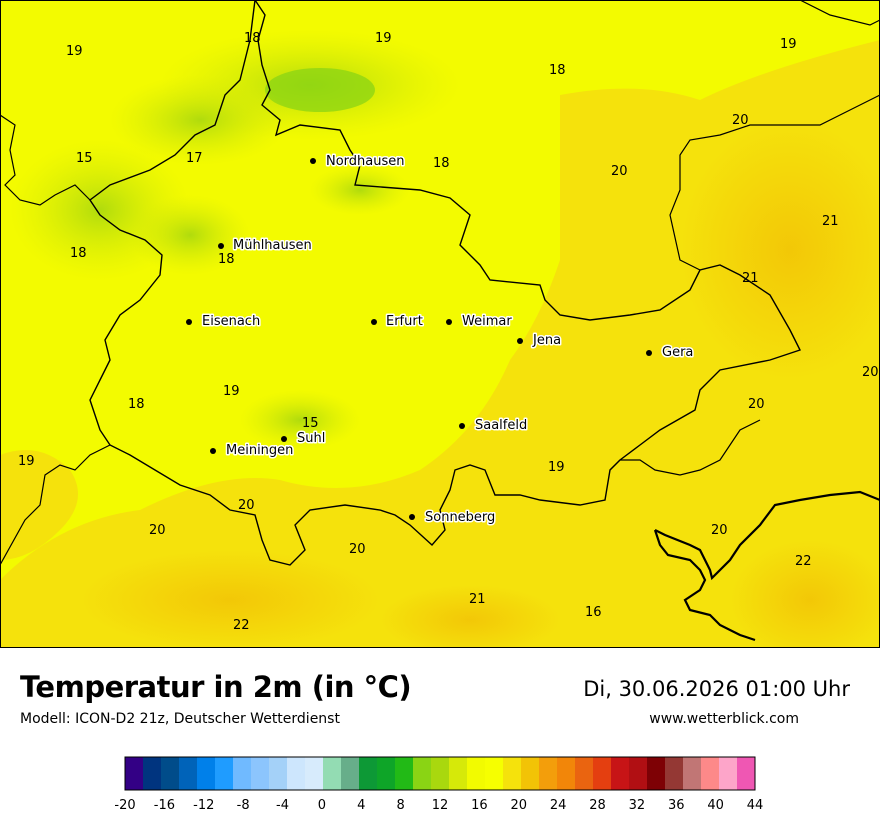  What do you see at coordinates (404, 321) in the screenshot?
I see `city-label-erfurt: Erfurt` at bounding box center [404, 321].